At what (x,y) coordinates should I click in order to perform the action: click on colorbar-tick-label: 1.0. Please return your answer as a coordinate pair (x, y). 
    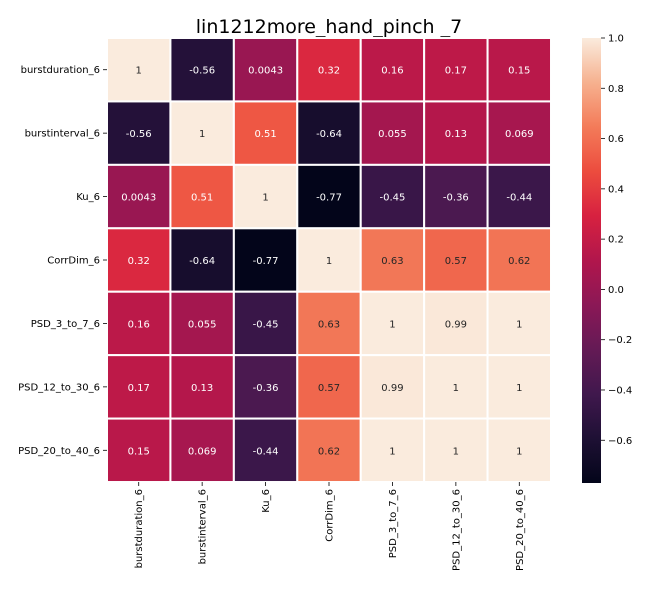
    Looking at the image, I should click on (616, 39).